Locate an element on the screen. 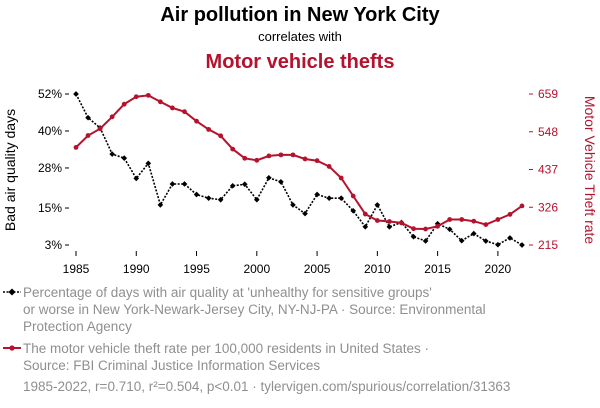 The image size is (600, 408). x-tick-label: 1985 is located at coordinates (76, 269).